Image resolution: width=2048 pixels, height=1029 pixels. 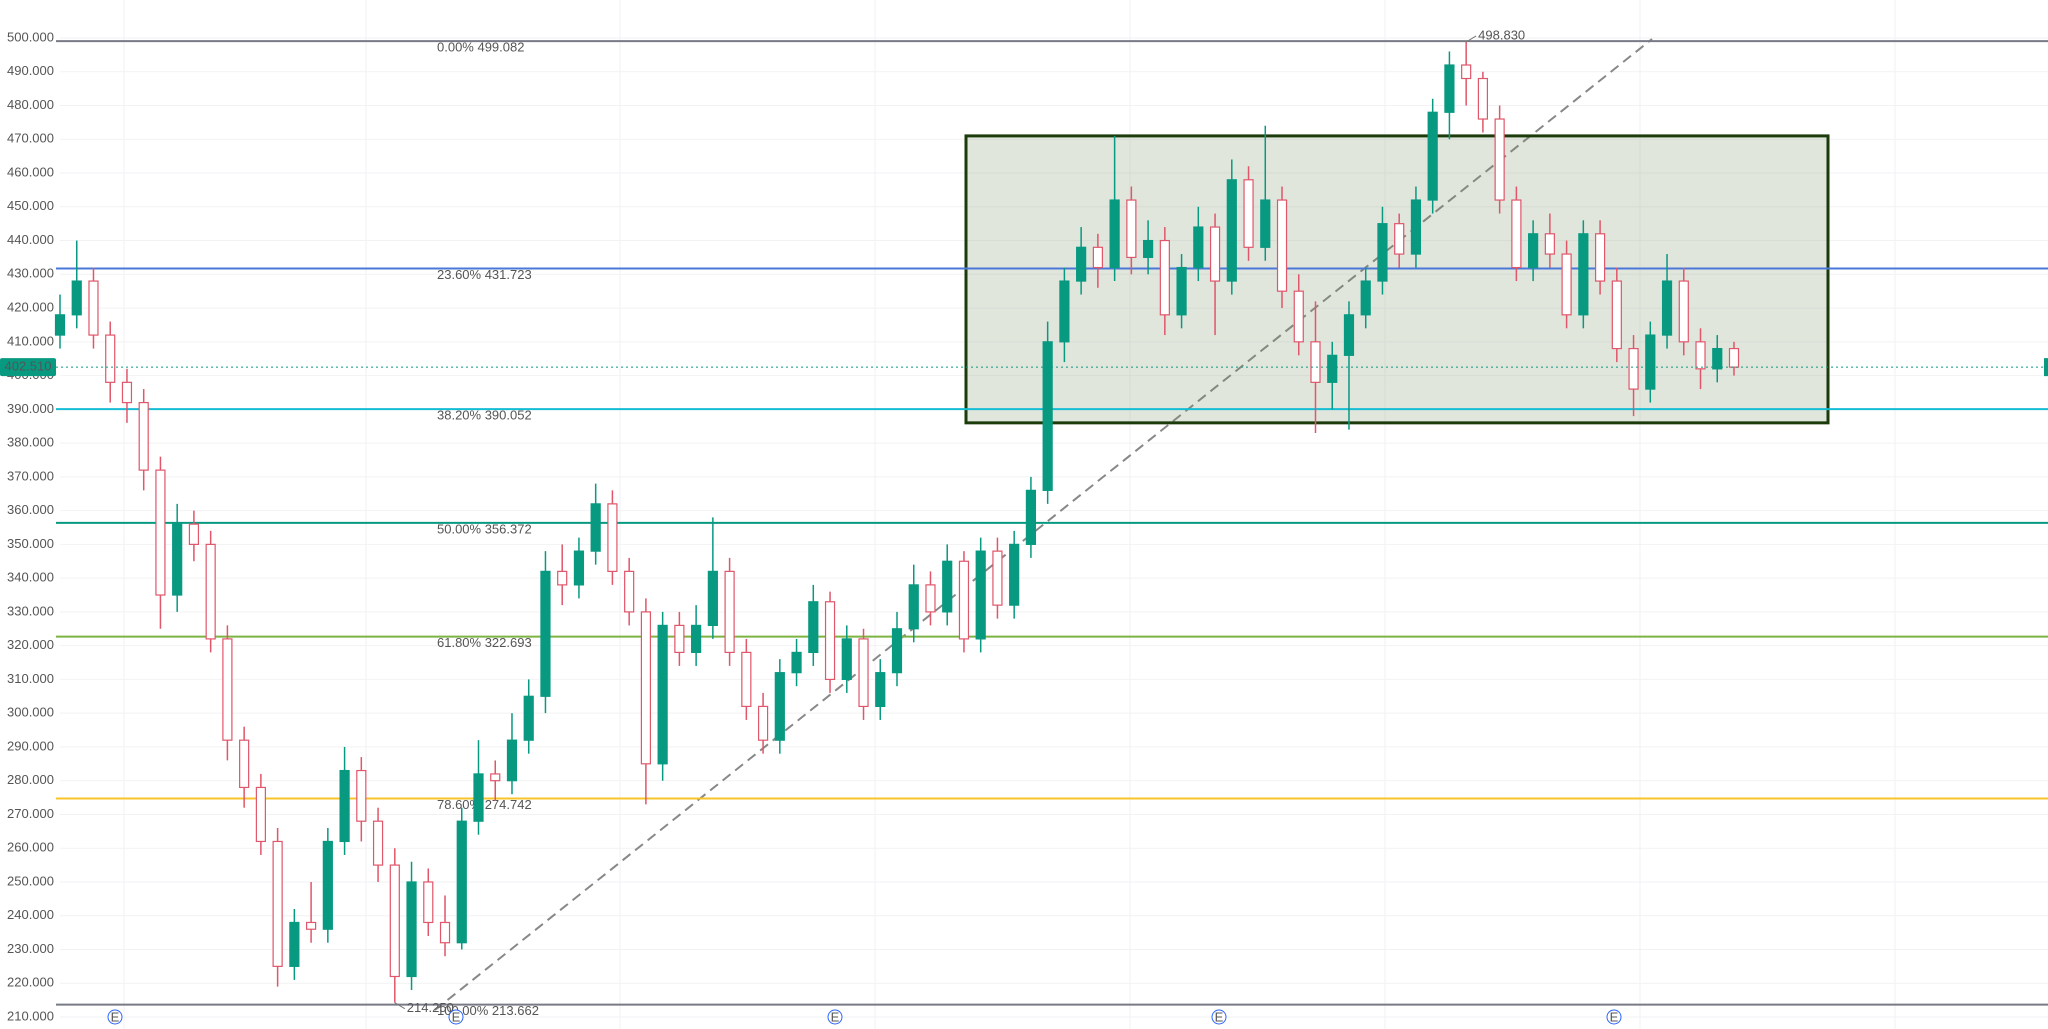 What do you see at coordinates (30, 1015) in the screenshot?
I see `y-tick-label: 210.000` at bounding box center [30, 1015].